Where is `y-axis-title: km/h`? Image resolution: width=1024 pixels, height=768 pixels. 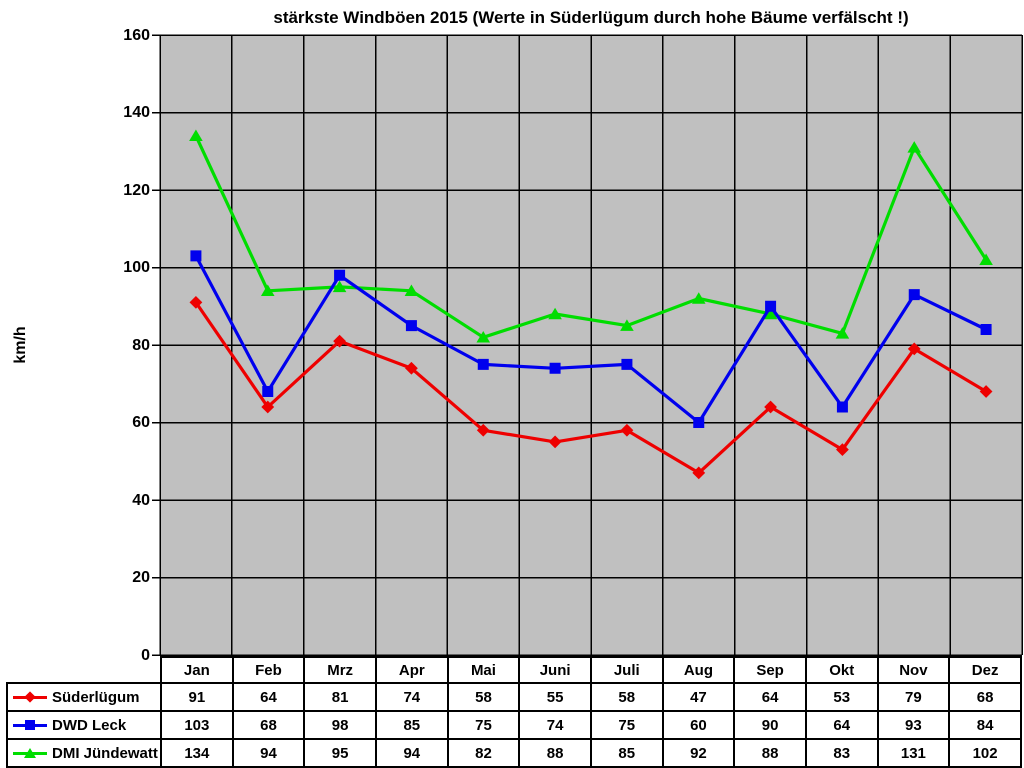
y-axis-title: km/h is located at coordinates (20, 345).